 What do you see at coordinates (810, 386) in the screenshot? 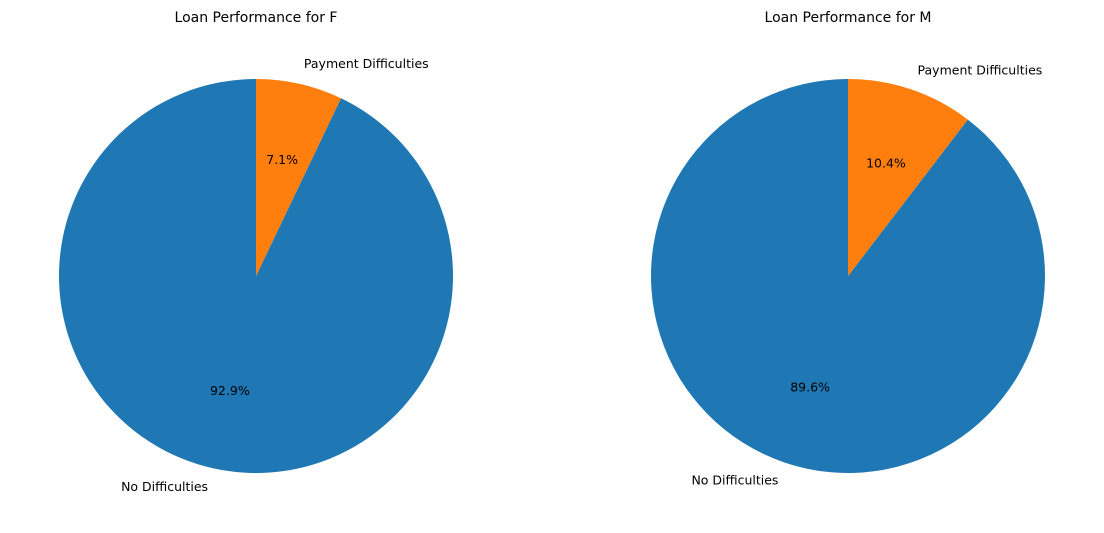
I see `pct-label-m-1: 89.6%` at bounding box center [810, 386].